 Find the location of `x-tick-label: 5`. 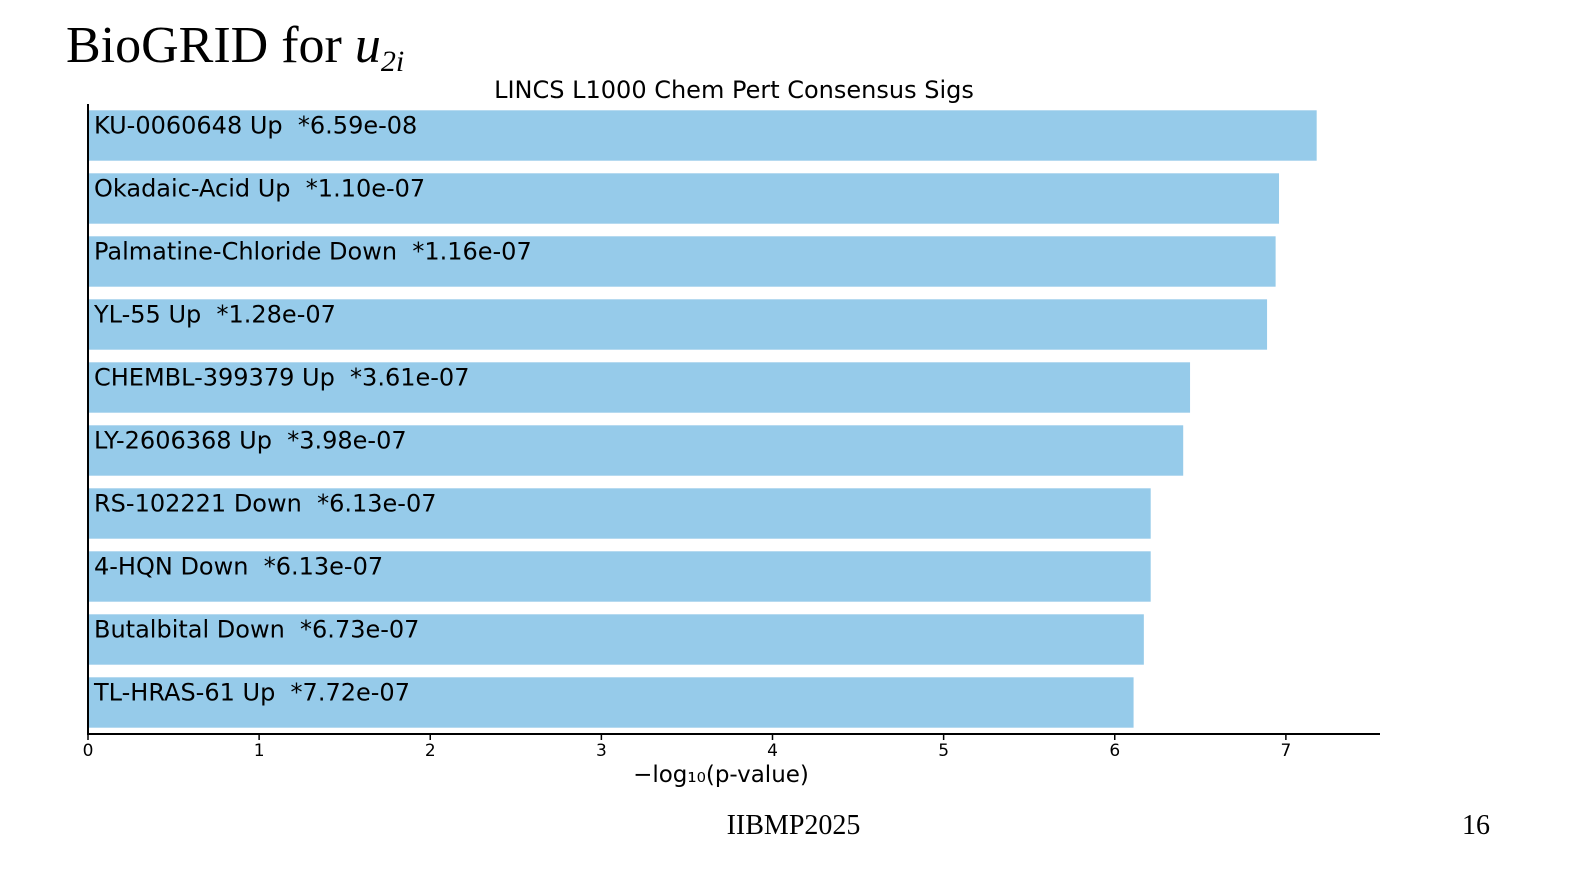

x-tick-label: 5 is located at coordinates (943, 751).